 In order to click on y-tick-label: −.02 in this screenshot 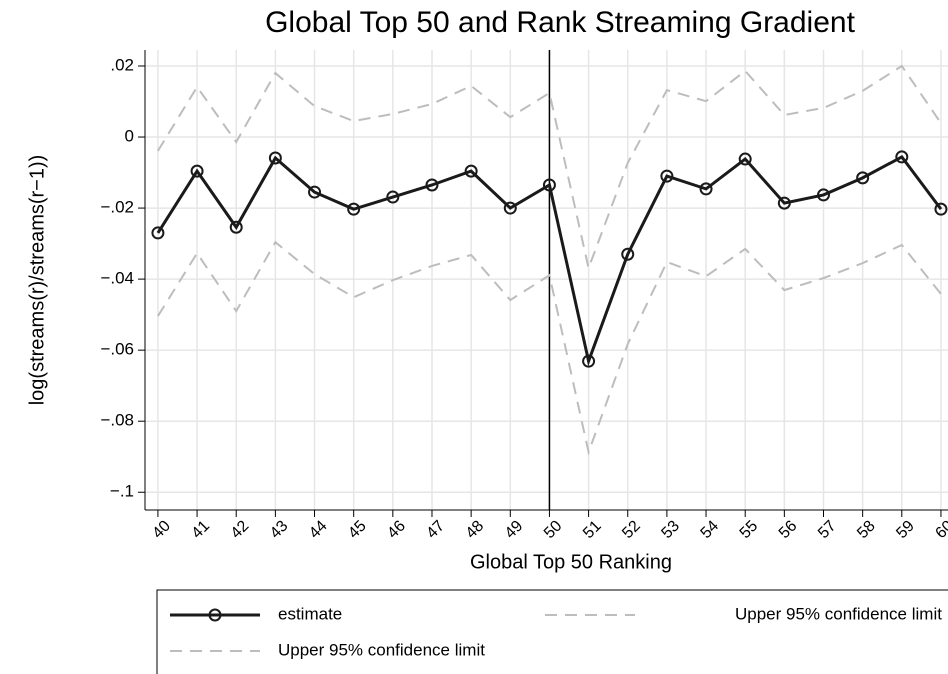, I will do `click(117, 207)`.